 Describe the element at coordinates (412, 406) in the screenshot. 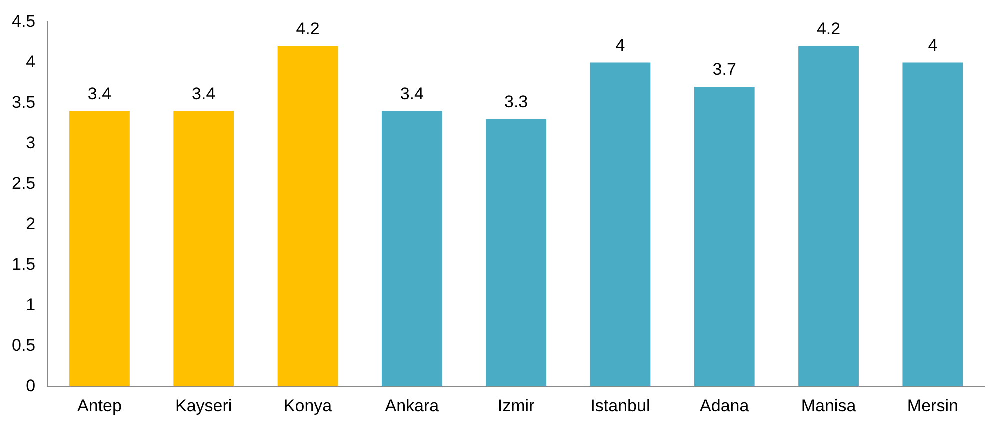

I see `x-tick-label: Ankara` at that location.